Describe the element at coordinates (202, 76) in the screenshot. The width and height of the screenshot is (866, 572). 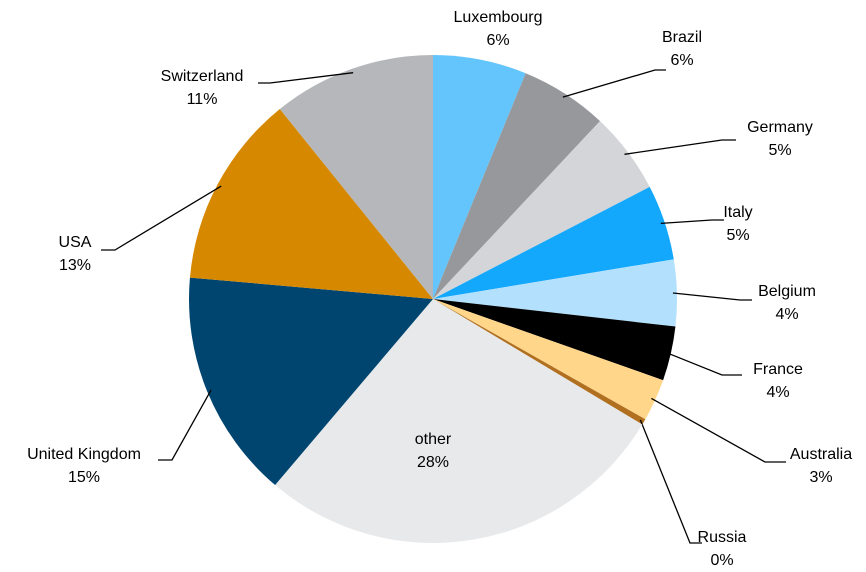
I see `slice-label: Switzerland` at that location.